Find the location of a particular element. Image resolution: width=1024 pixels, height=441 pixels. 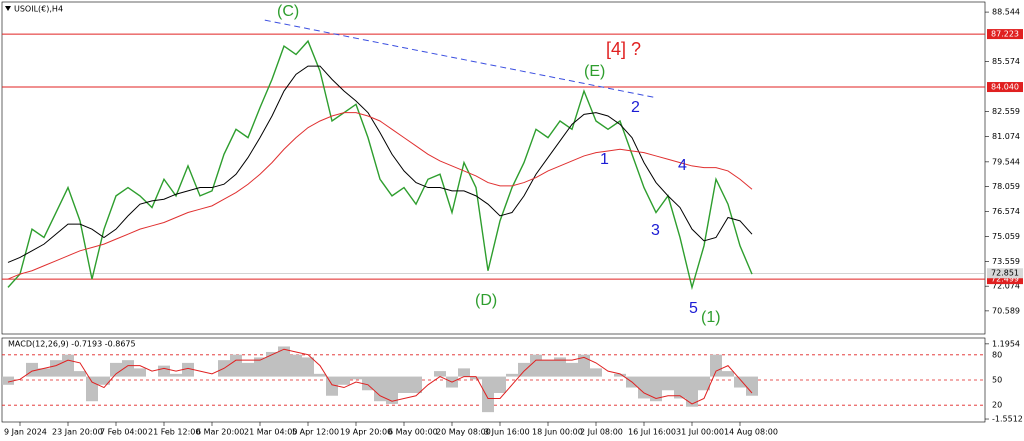

y-tick-label: 82.559 is located at coordinates (1006, 111).